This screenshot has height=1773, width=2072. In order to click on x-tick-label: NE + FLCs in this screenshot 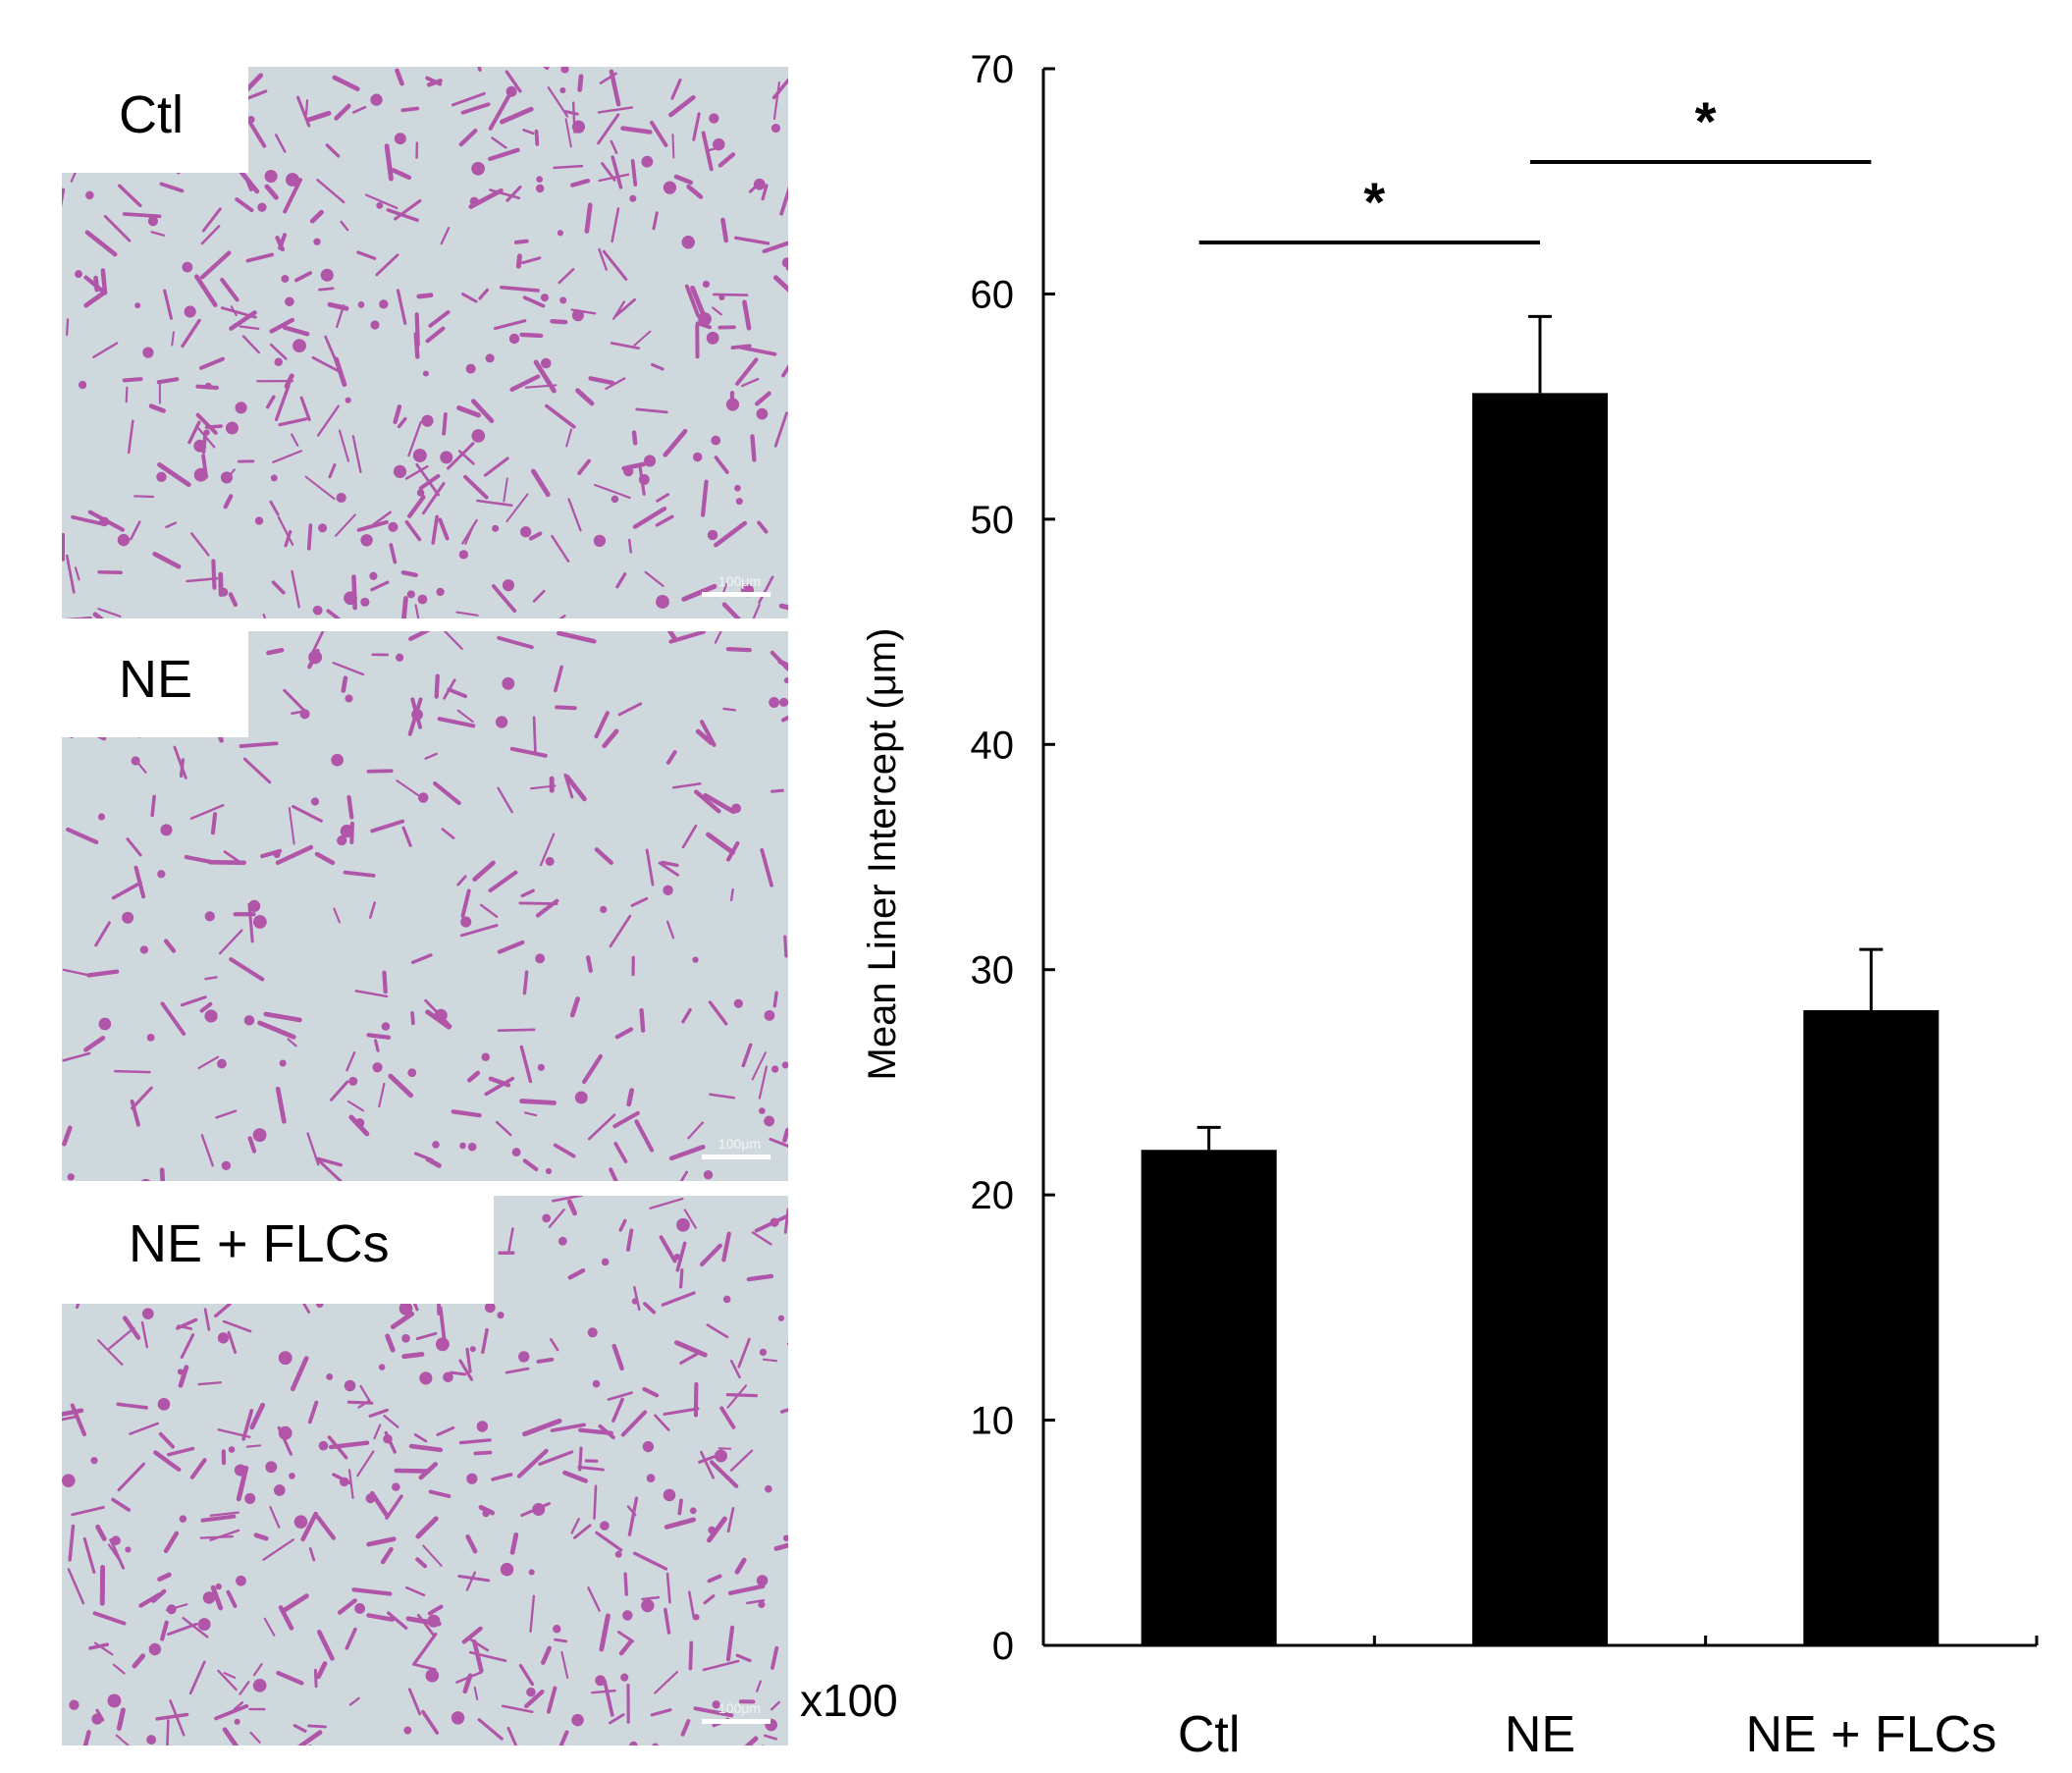, I will do `click(1870, 1735)`.